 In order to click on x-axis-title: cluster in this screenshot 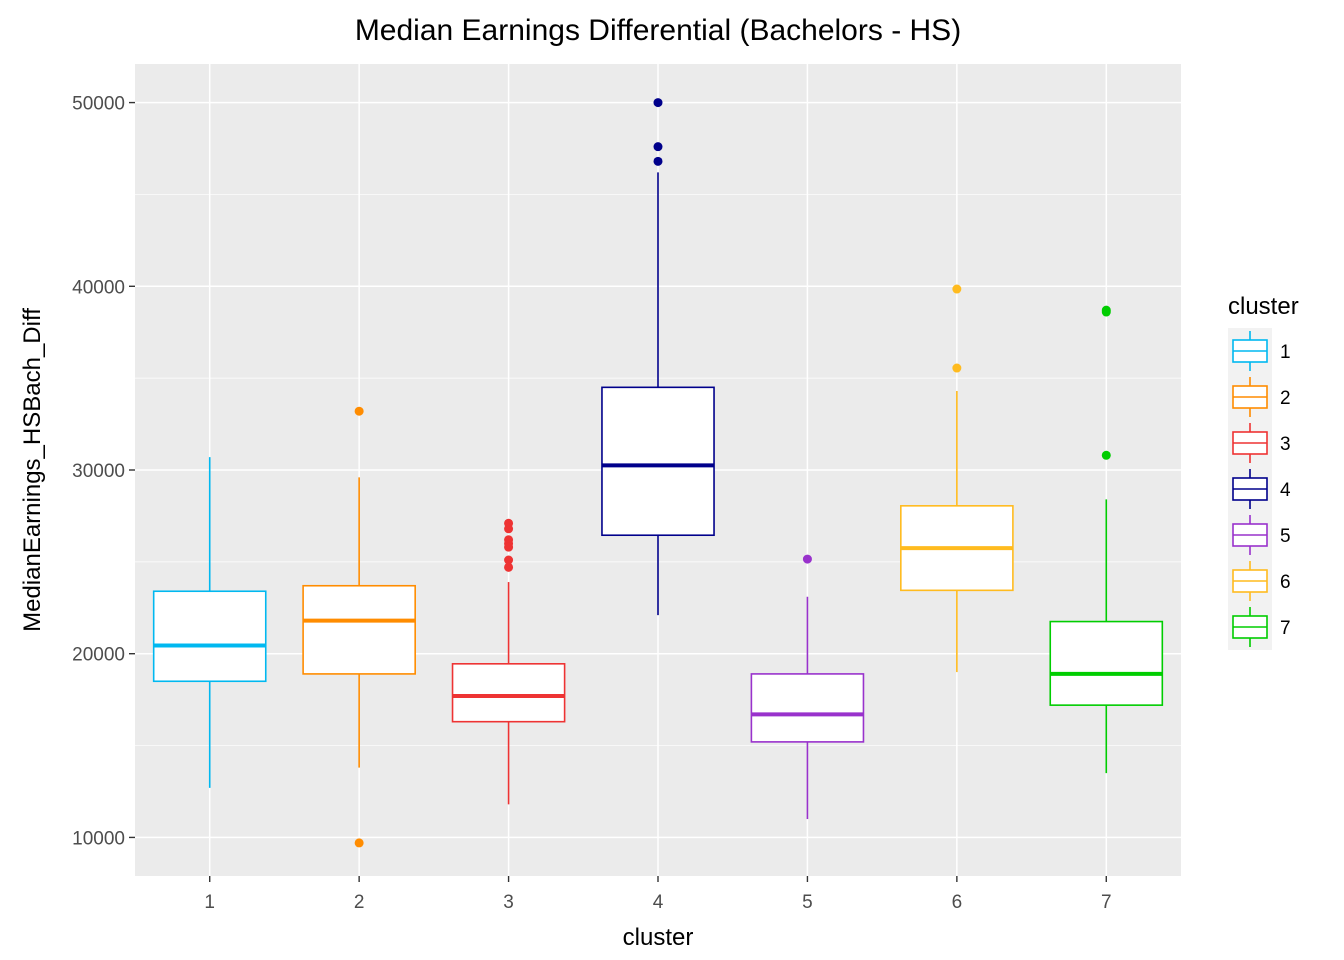, I will do `click(658, 937)`.